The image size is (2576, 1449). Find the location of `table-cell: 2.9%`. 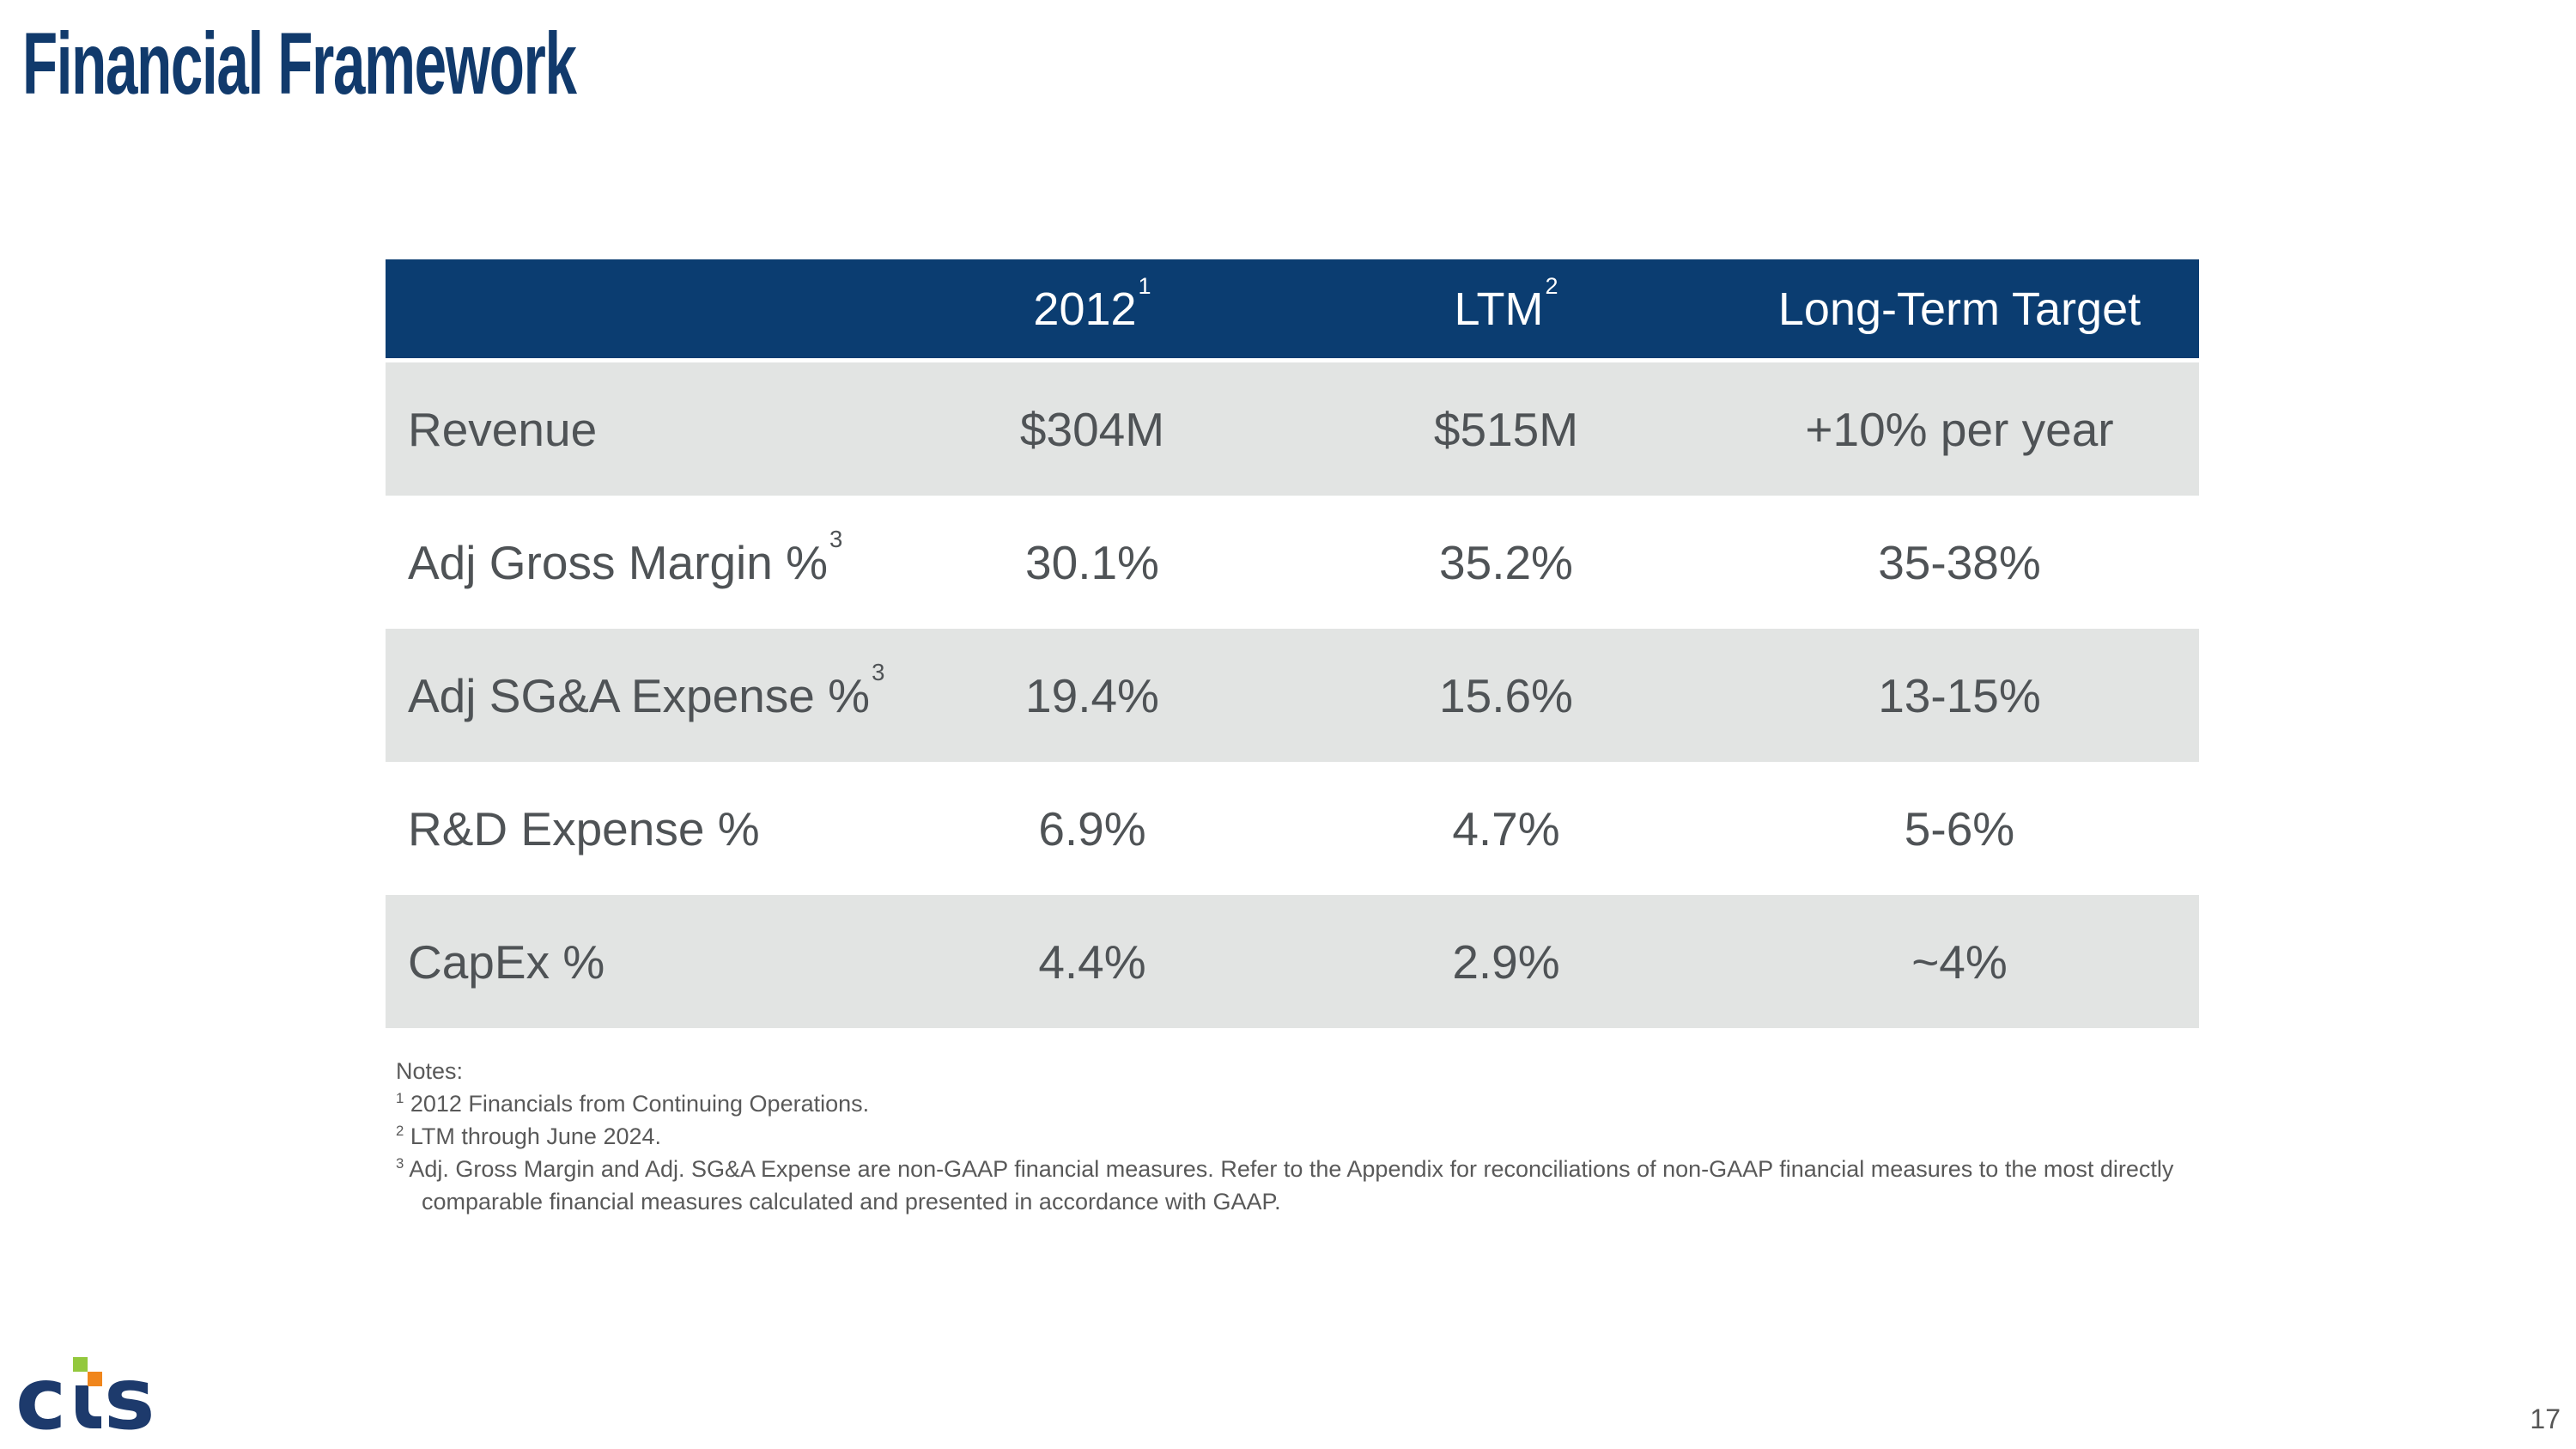

table-cell: 2.9% is located at coordinates (1506, 962).